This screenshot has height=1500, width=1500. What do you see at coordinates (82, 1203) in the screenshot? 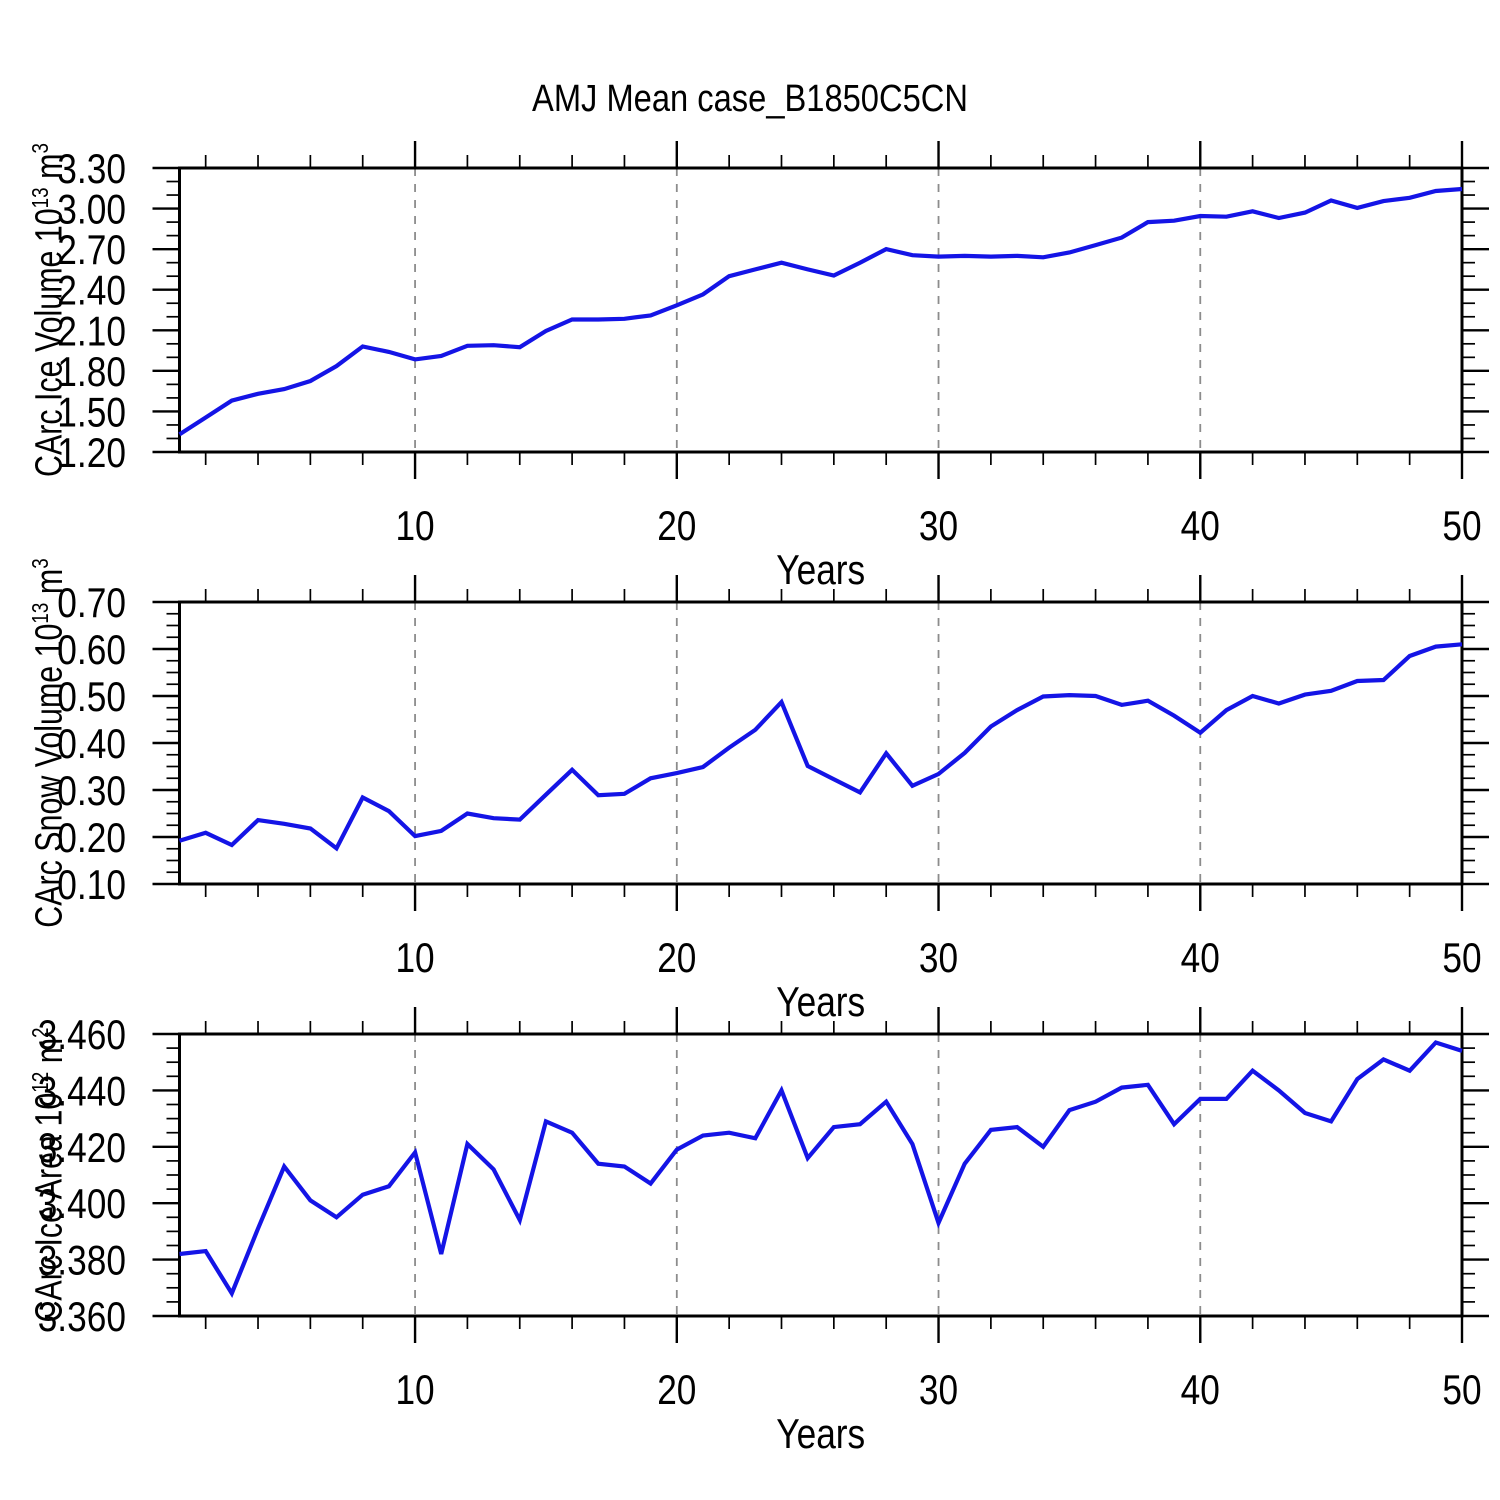
I see `svg-text: 3.400` at bounding box center [82, 1203].